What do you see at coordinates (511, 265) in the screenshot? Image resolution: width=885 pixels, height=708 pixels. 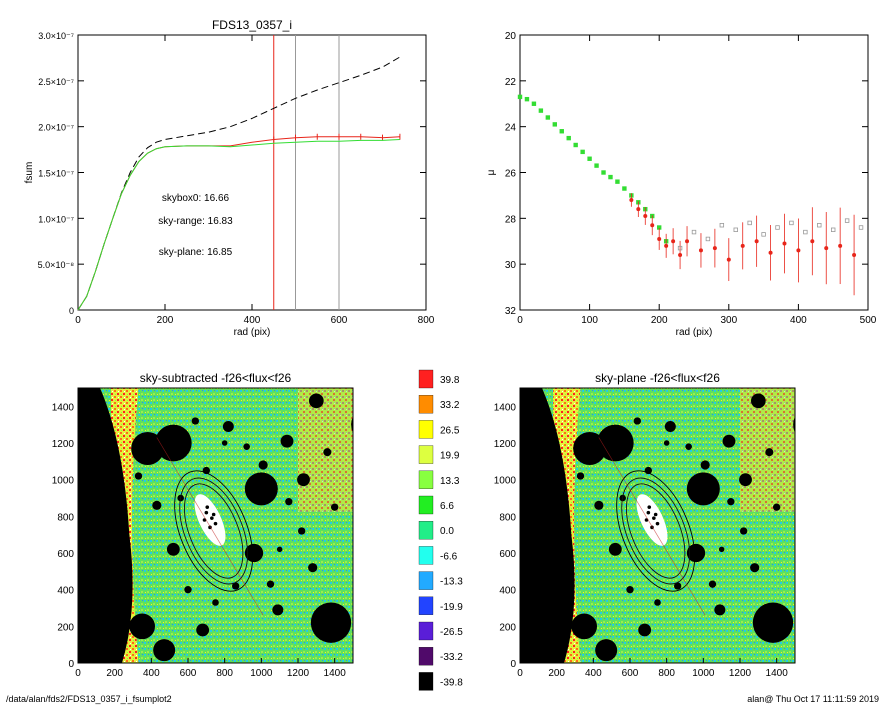 I see `y-tick-label: 30` at bounding box center [511, 265].